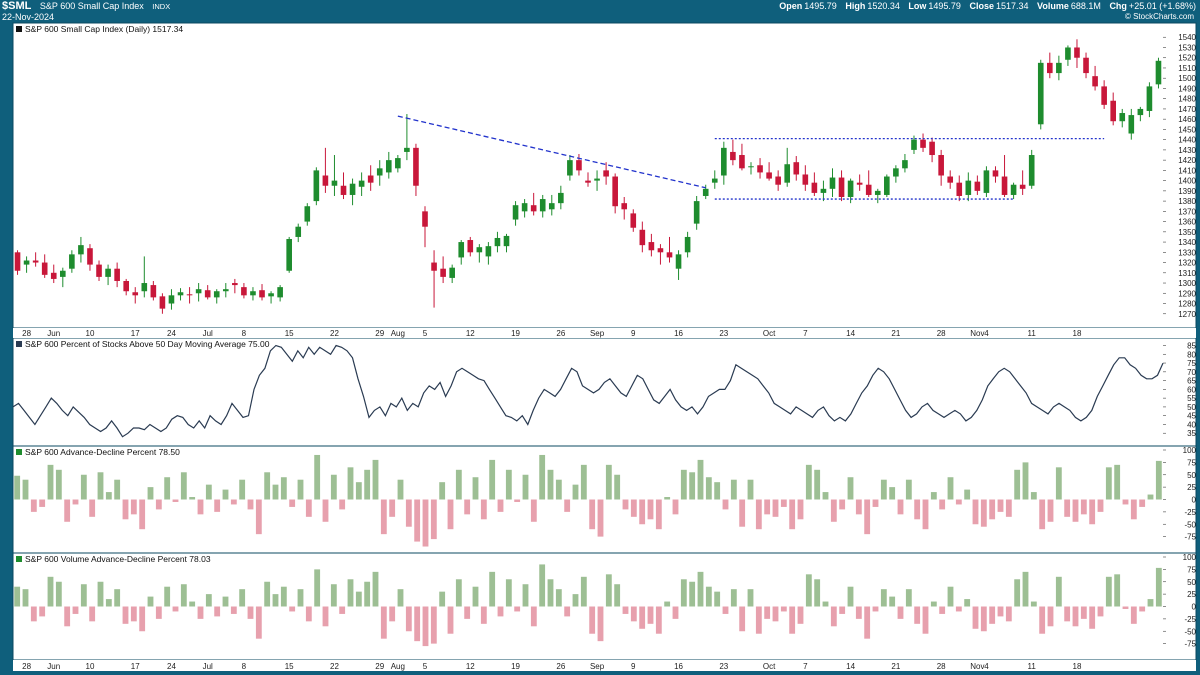 The image size is (1200, 675). I want to click on x-tick-label: Aug, so click(398, 333).